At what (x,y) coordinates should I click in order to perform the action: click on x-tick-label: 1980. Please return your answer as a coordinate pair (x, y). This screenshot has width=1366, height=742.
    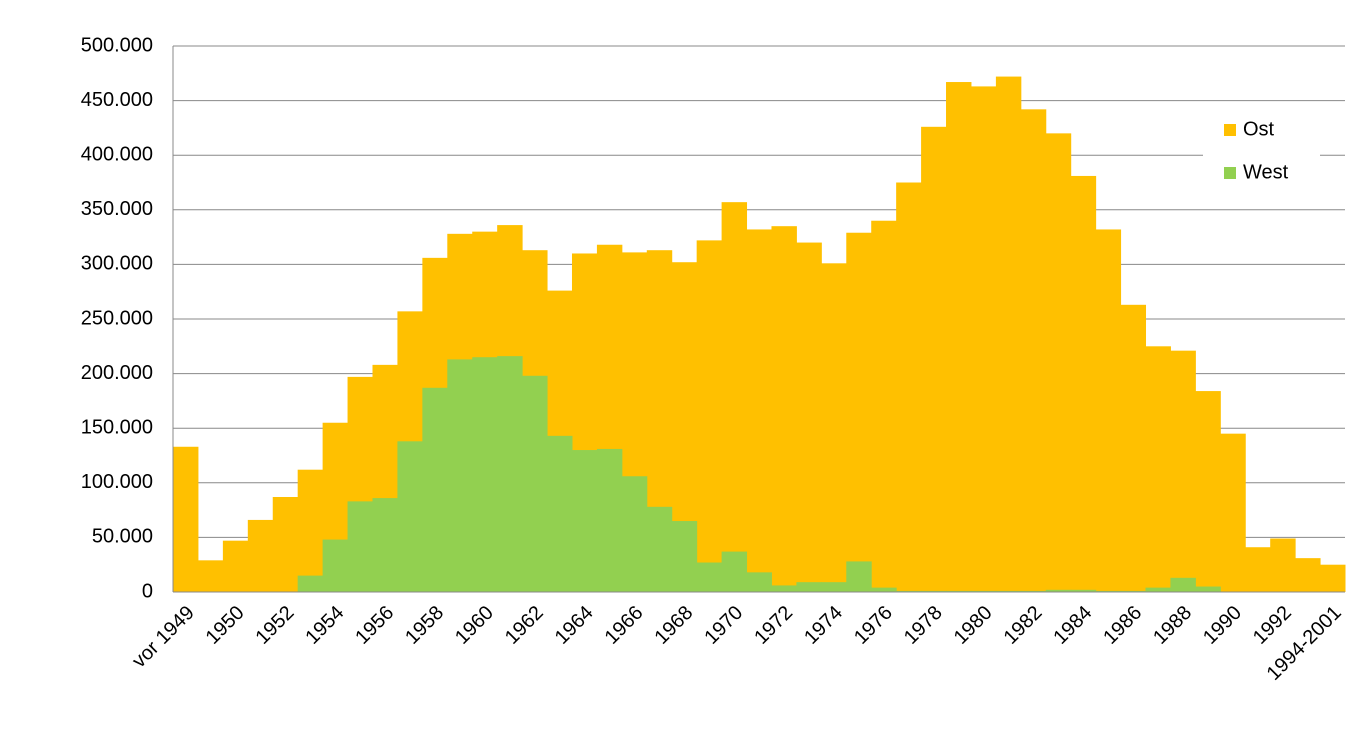
    Looking at the image, I should click on (973, 625).